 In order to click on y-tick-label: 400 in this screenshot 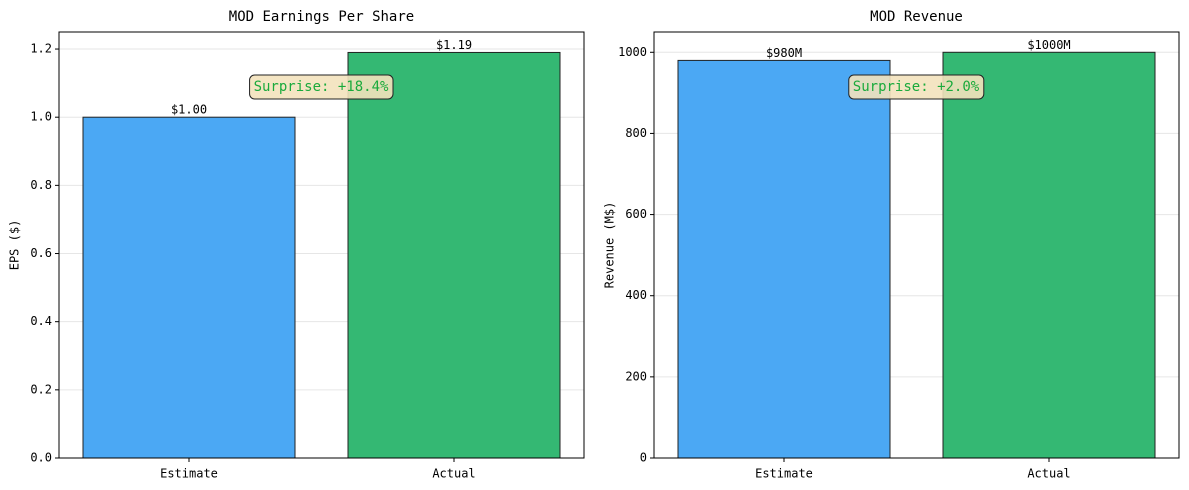, I will do `click(636, 295)`.